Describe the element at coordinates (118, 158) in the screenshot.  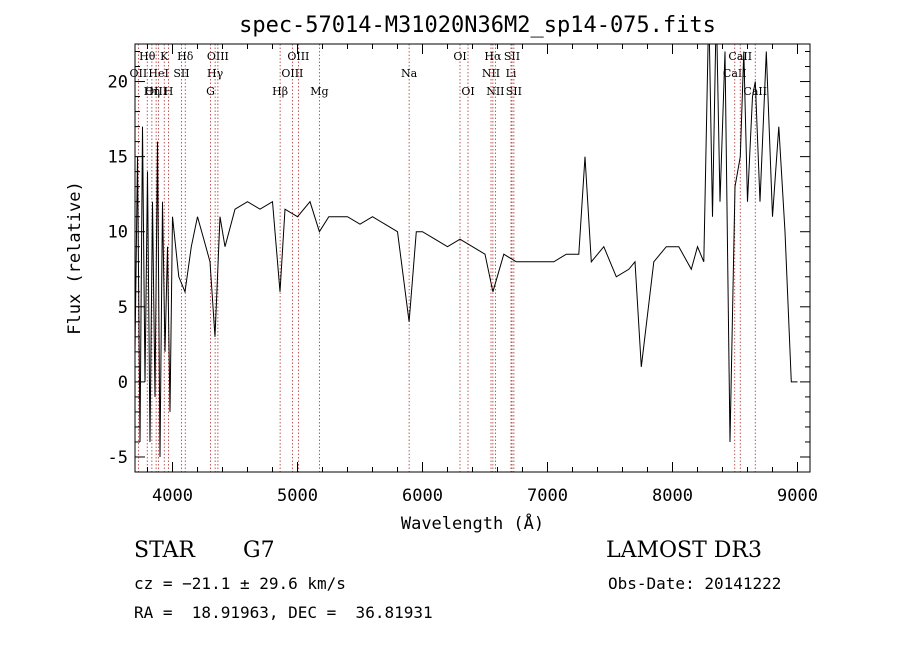
I see `y-tick-label: 15` at that location.